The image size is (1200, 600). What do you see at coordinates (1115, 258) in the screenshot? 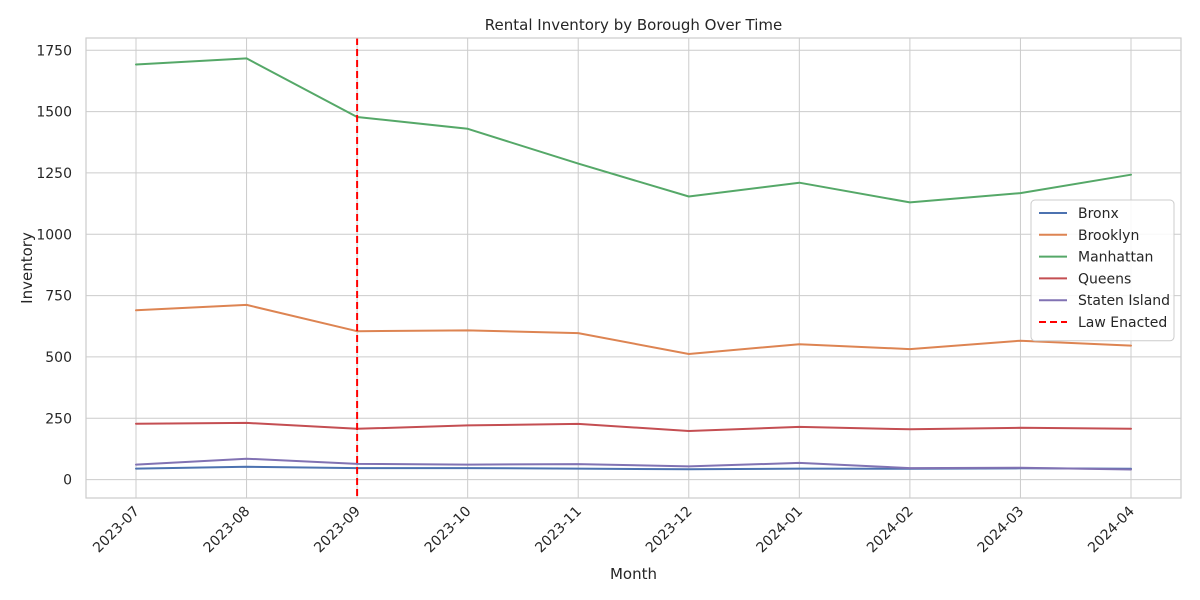
I see `legend-label-manhattan: Manhattan` at bounding box center [1115, 258].